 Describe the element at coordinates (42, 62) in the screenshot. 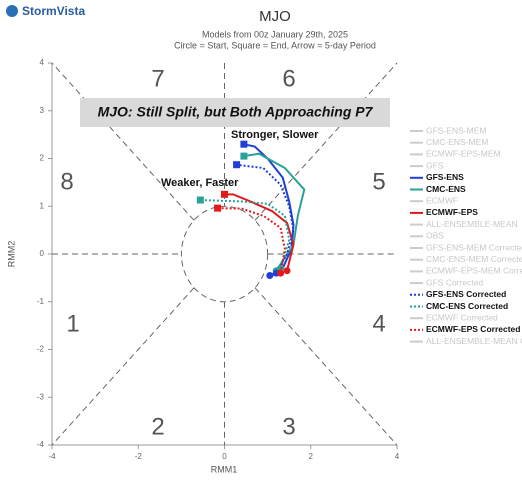

I see `y-tick-label: 4` at that location.